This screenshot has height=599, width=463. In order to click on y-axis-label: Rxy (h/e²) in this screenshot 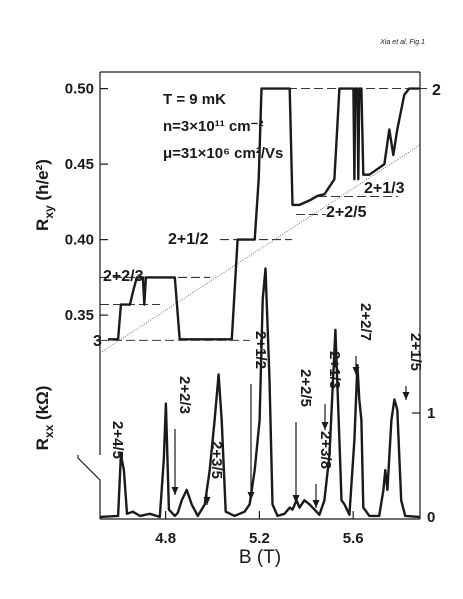, I will do `click(44, 195)`.